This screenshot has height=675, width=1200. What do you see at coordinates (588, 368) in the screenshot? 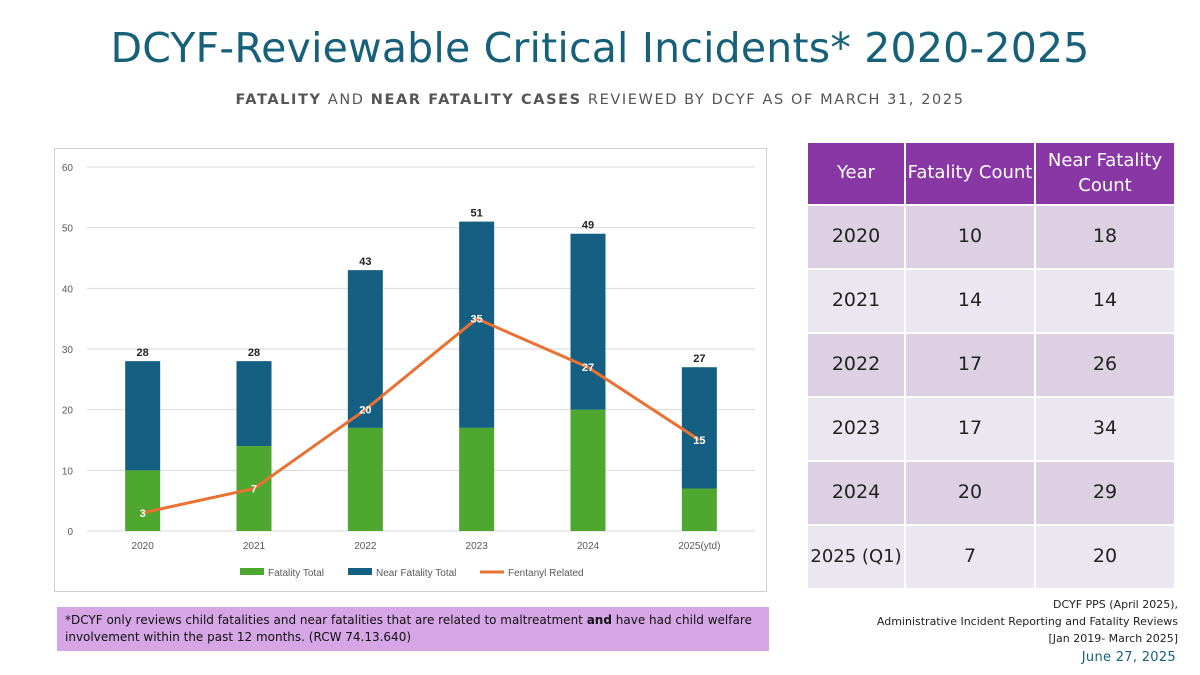
I see `fentanyl-label: 27` at bounding box center [588, 368].